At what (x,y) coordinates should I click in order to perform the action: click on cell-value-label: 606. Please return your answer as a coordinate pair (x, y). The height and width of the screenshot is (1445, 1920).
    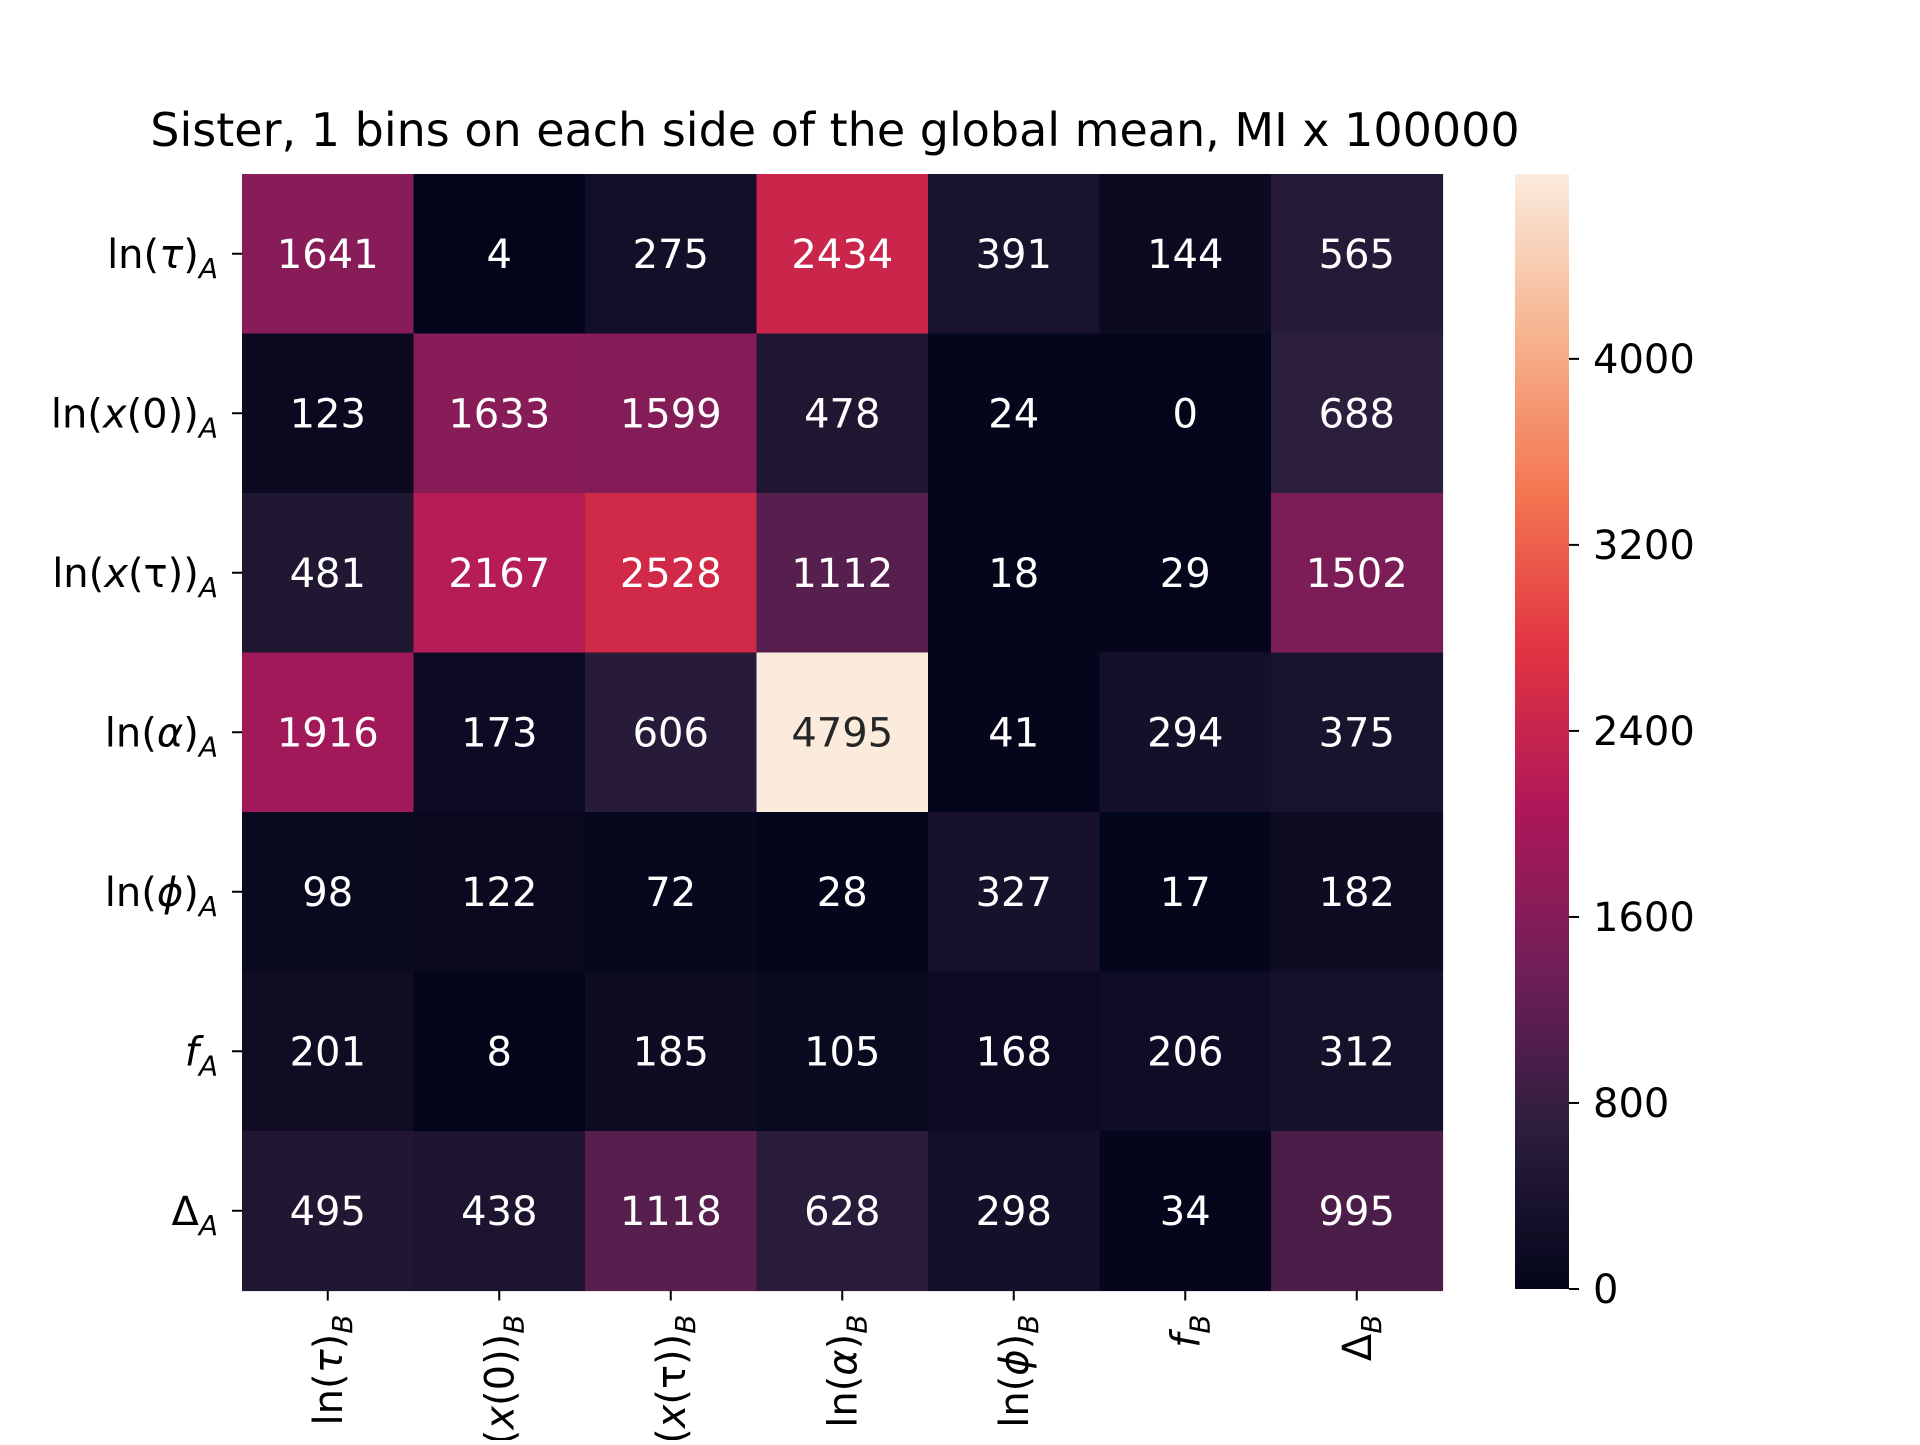
    Looking at the image, I should click on (671, 733).